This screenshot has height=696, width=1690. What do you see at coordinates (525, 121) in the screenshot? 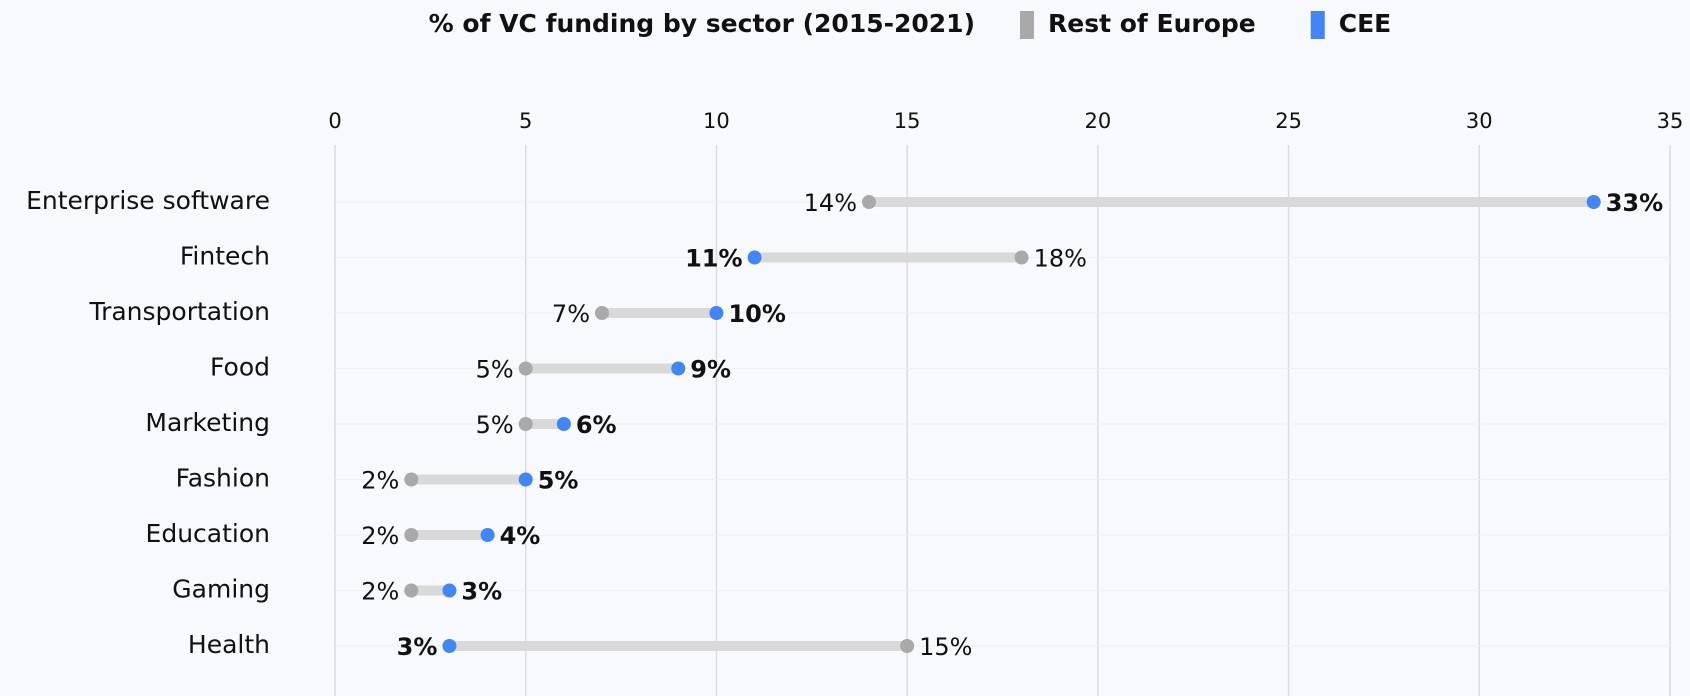
I see `x-tick-label: 5` at bounding box center [525, 121].